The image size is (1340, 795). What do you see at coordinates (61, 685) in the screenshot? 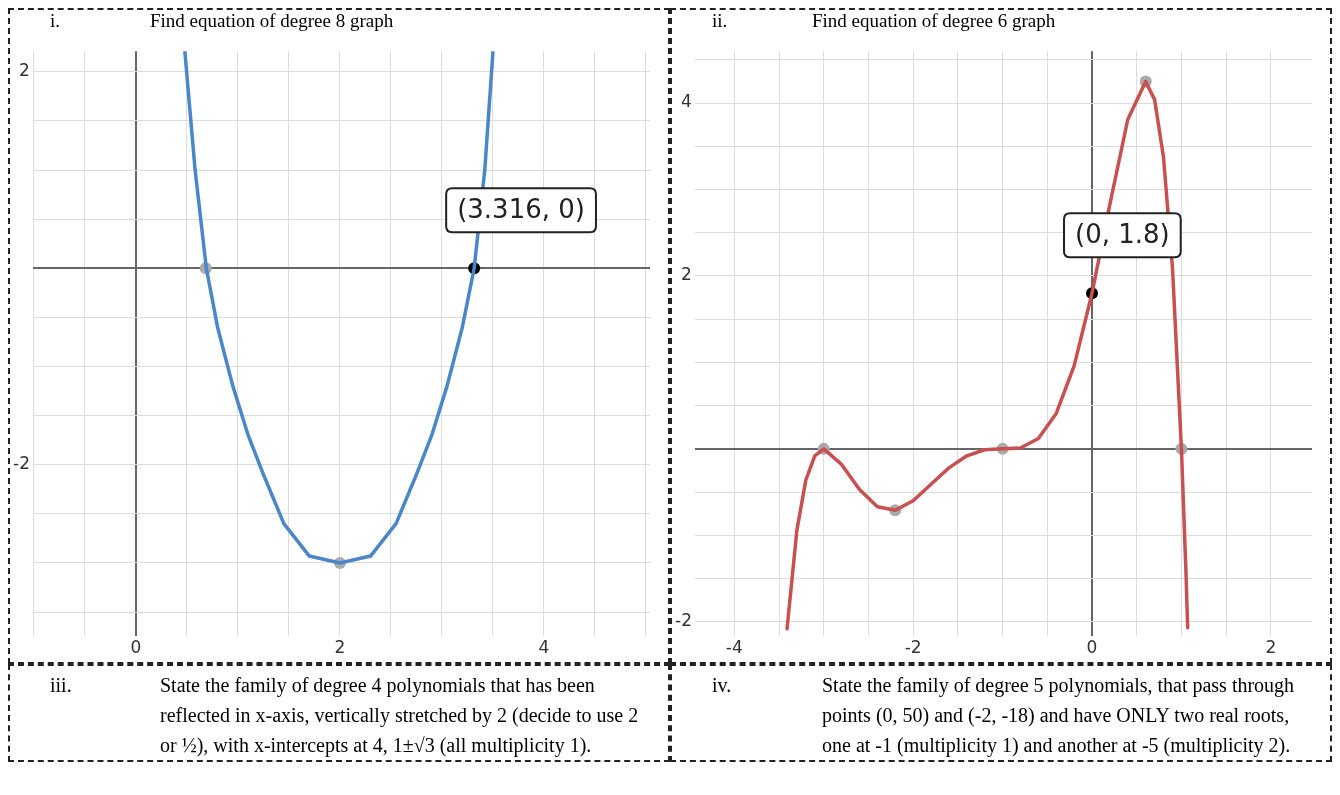
I see `text: iii.` at bounding box center [61, 685].